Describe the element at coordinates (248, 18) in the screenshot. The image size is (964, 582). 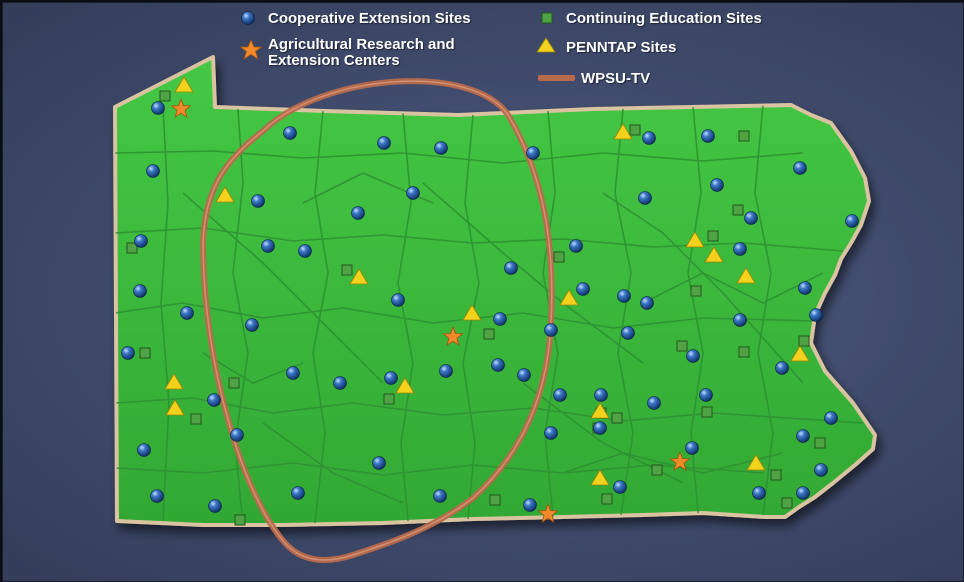
I see `legend-blue-sphere-icon` at that location.